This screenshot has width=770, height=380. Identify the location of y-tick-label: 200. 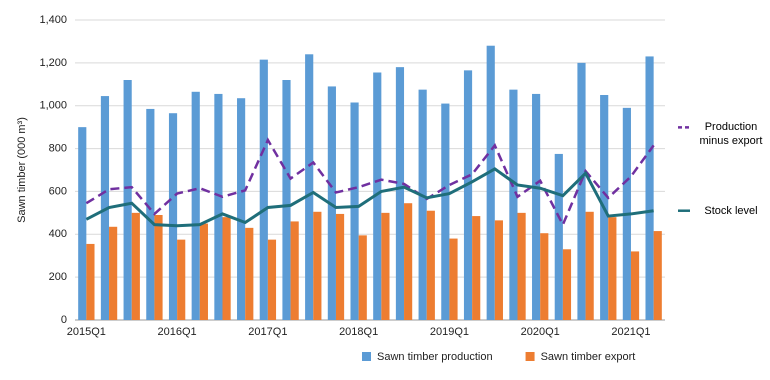
(58, 277).